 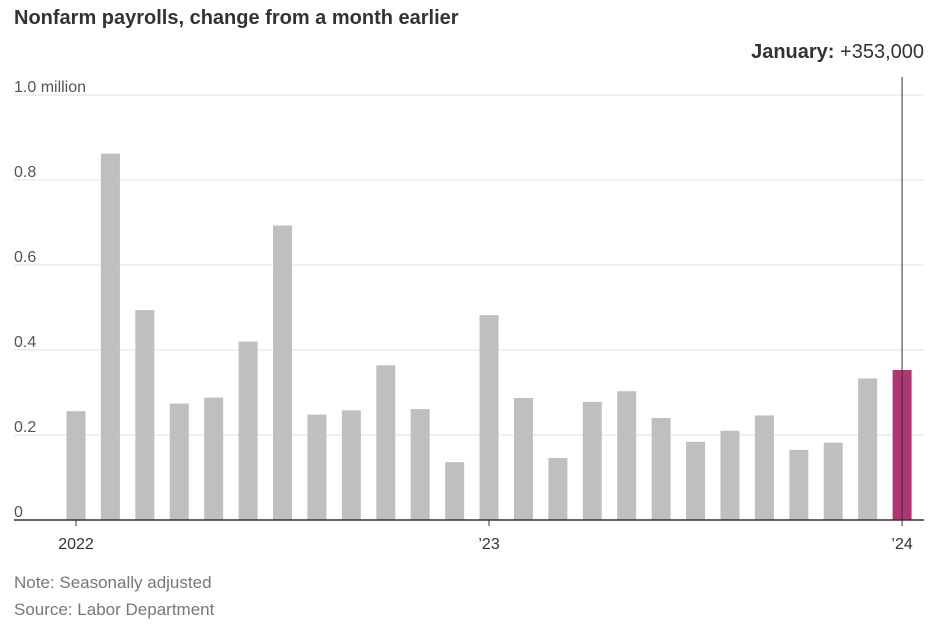 What do you see at coordinates (901, 544) in the screenshot?
I see `x-tick-label: ’24` at bounding box center [901, 544].